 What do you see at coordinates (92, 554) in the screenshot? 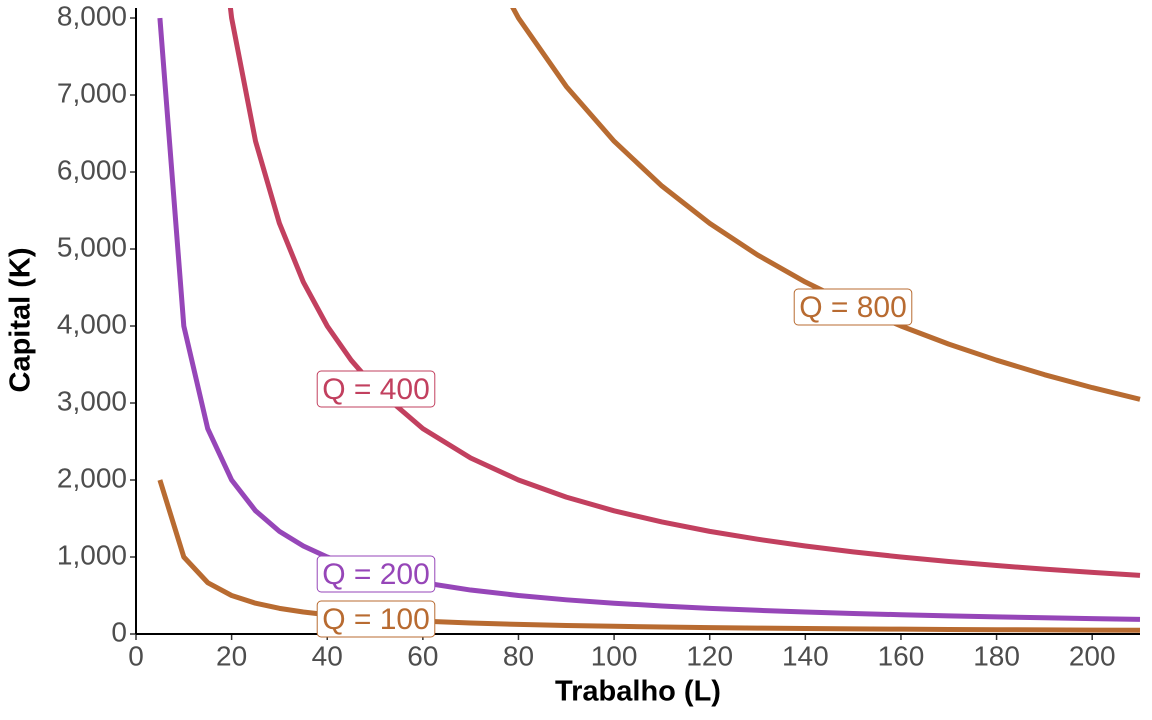
I see `y-tick-label: 1,000` at bounding box center [92, 554].